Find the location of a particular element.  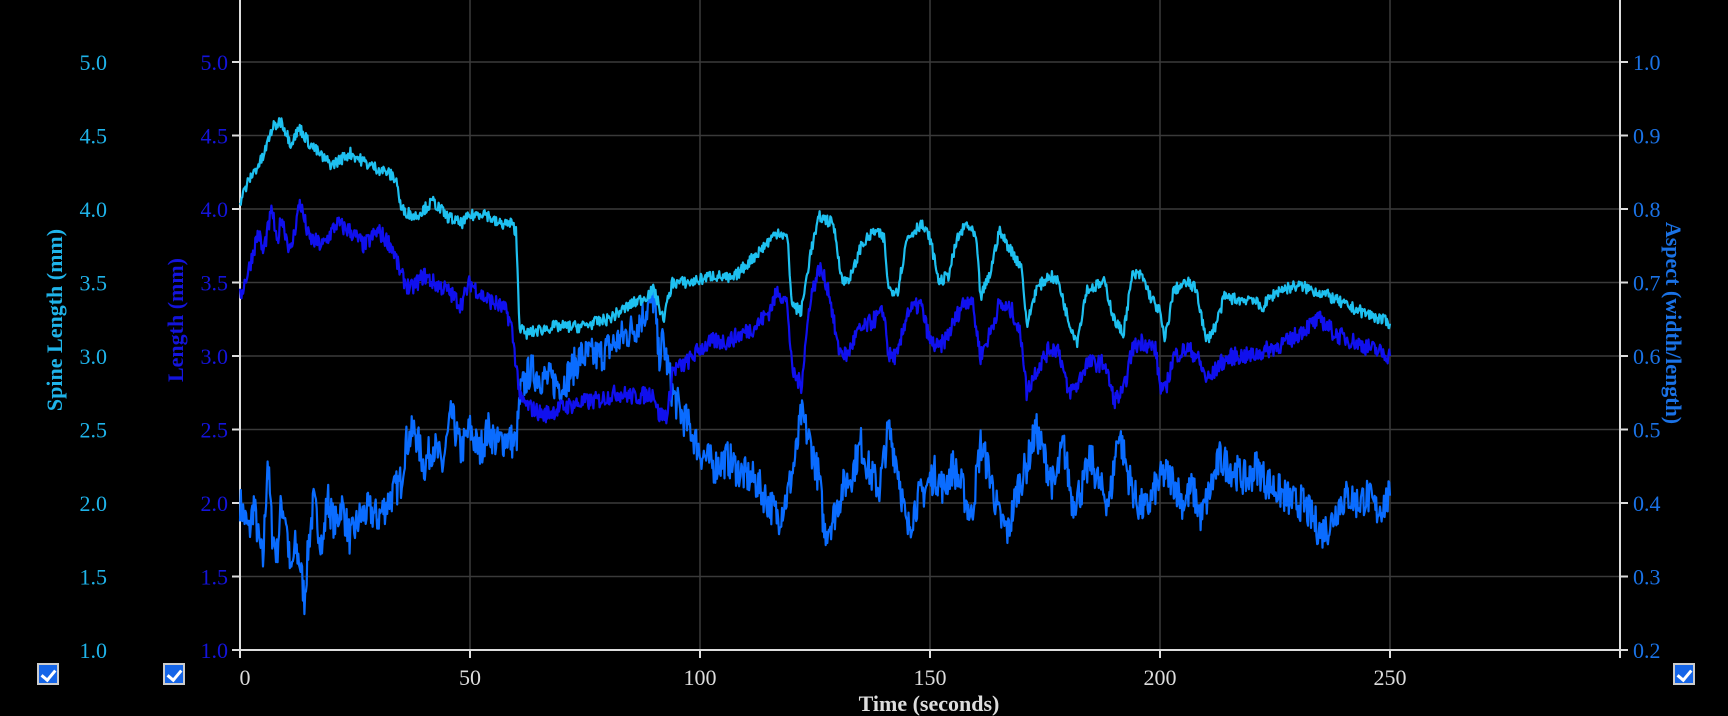

x-tick-label: 0 is located at coordinates (245, 677).